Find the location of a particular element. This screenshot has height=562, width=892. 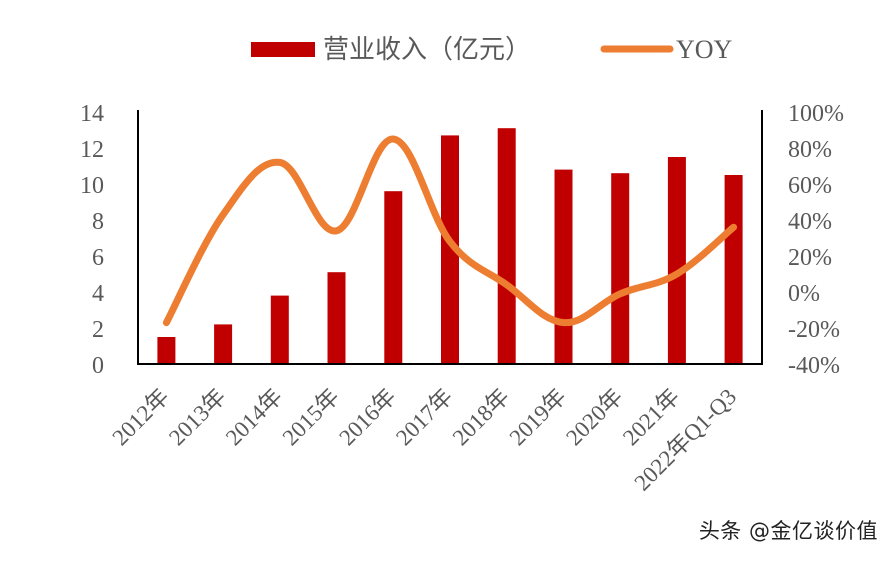

left-axis-ticks: 0 2 4 6 8 10 12 14 is located at coordinates (92, 240).